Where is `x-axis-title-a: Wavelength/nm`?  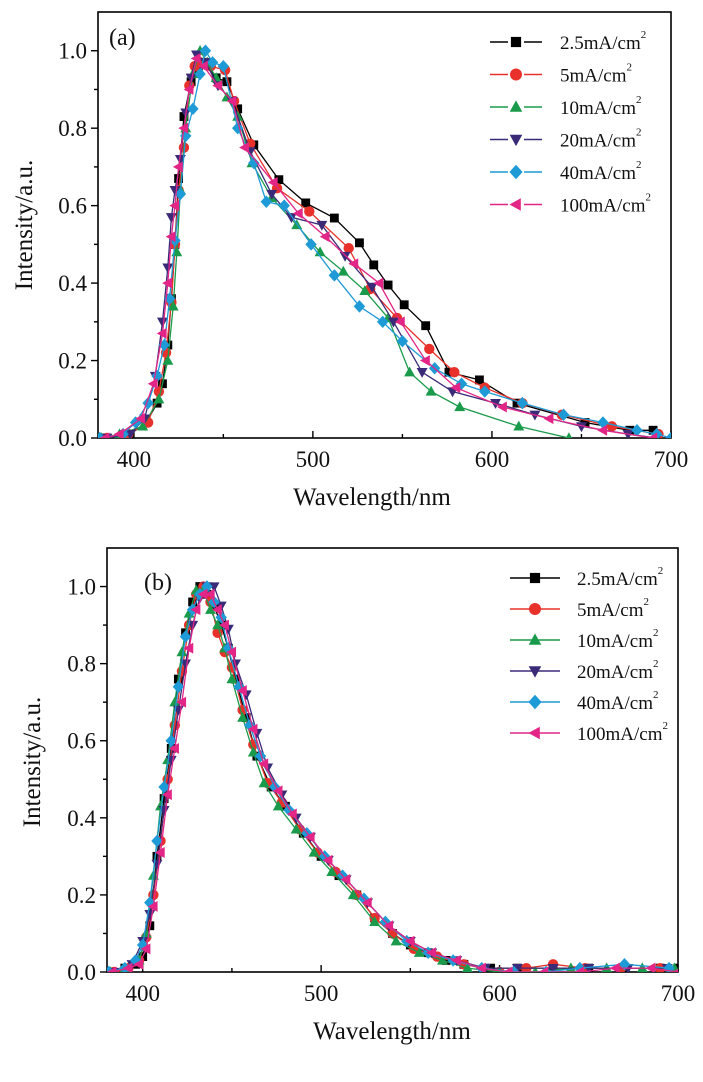
x-axis-title-a: Wavelength/nm is located at coordinates (372, 497).